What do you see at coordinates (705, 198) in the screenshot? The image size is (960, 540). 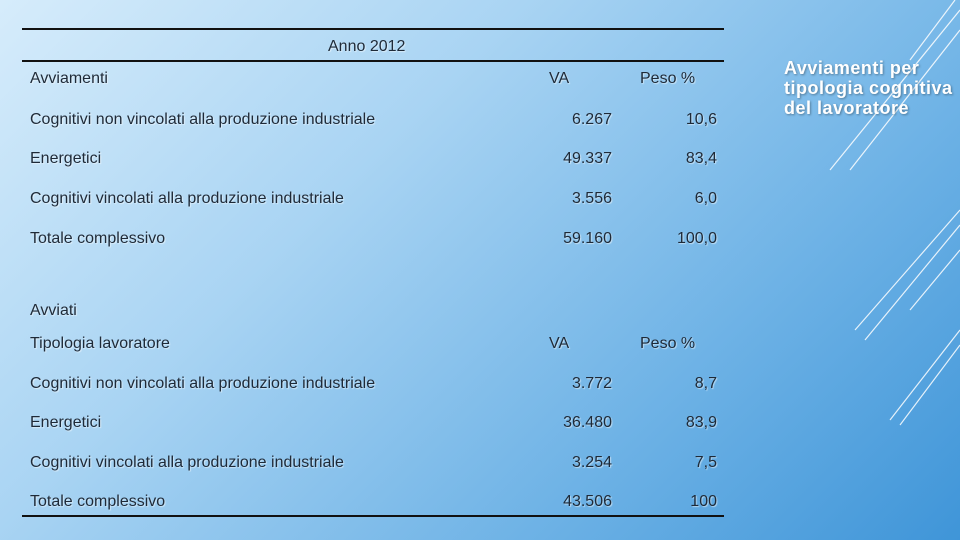 I see `table-row-peso: 6,0` at bounding box center [705, 198].